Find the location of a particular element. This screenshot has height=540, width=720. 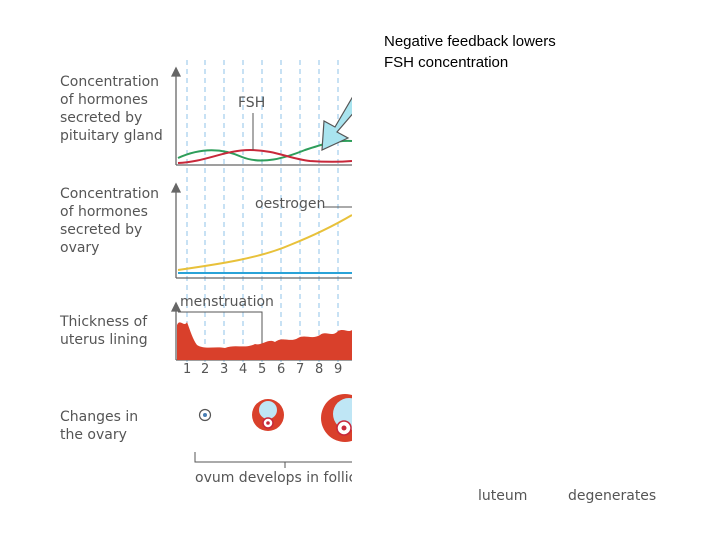

uterus-row-label: Thickness of uterus lining is located at coordinates (104, 331).